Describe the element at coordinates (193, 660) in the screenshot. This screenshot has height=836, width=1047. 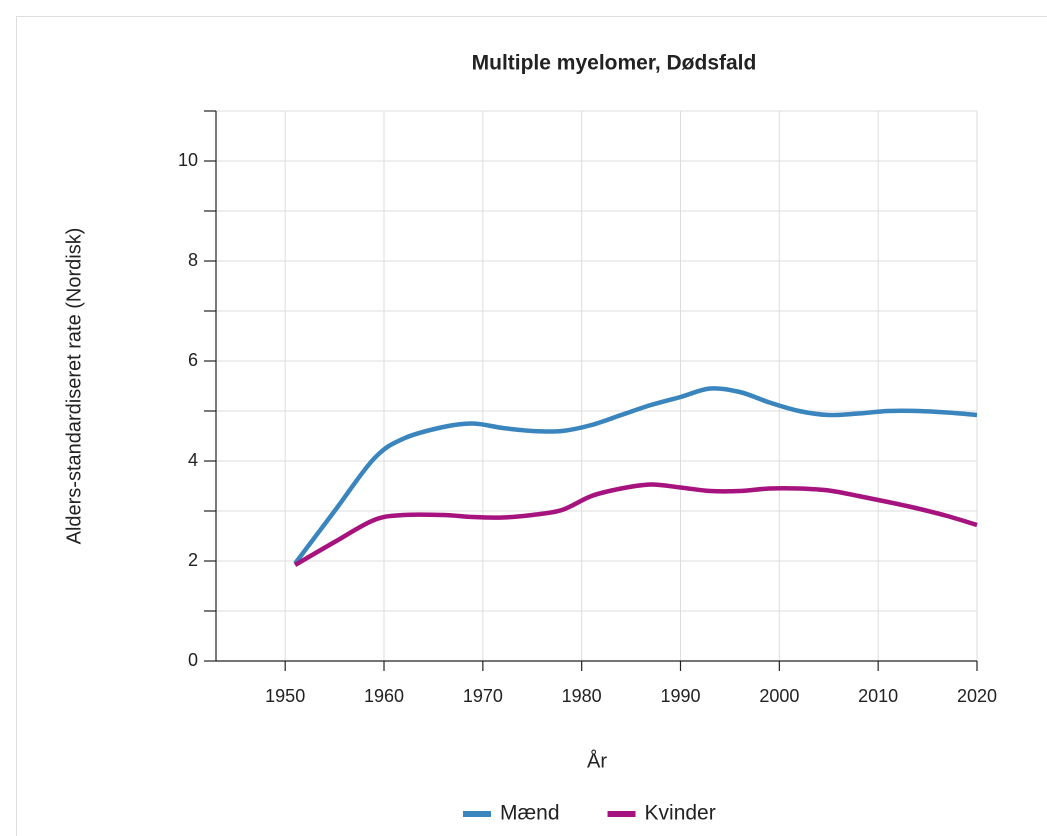
I see `y-tick-label: 0` at that location.